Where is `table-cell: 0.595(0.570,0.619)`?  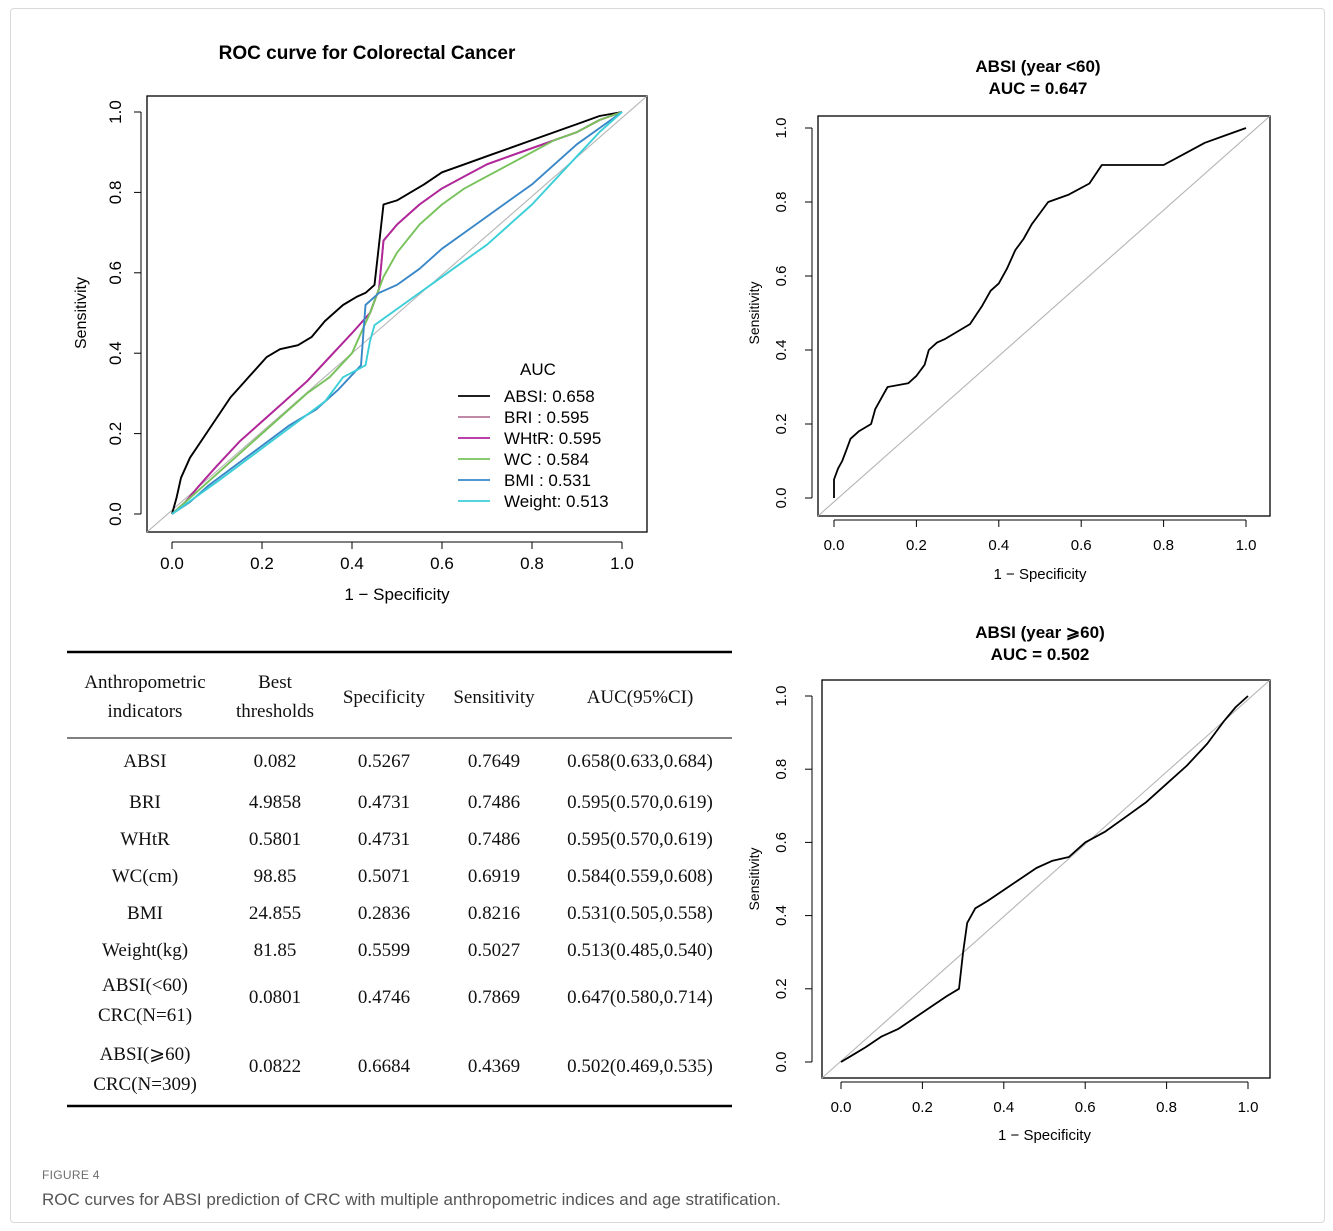
table-cell: 0.595(0.570,0.619) is located at coordinates (640, 839).